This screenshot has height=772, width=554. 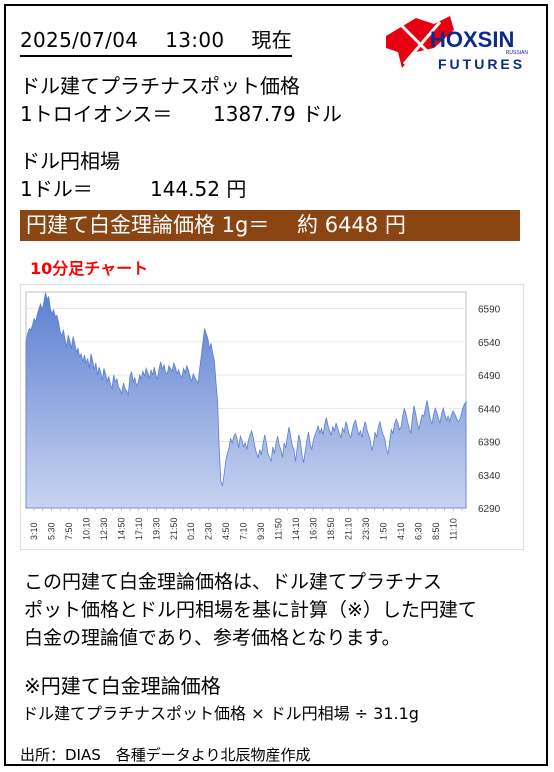 I want to click on x-tick-label: 10:10, so click(x=86, y=528).